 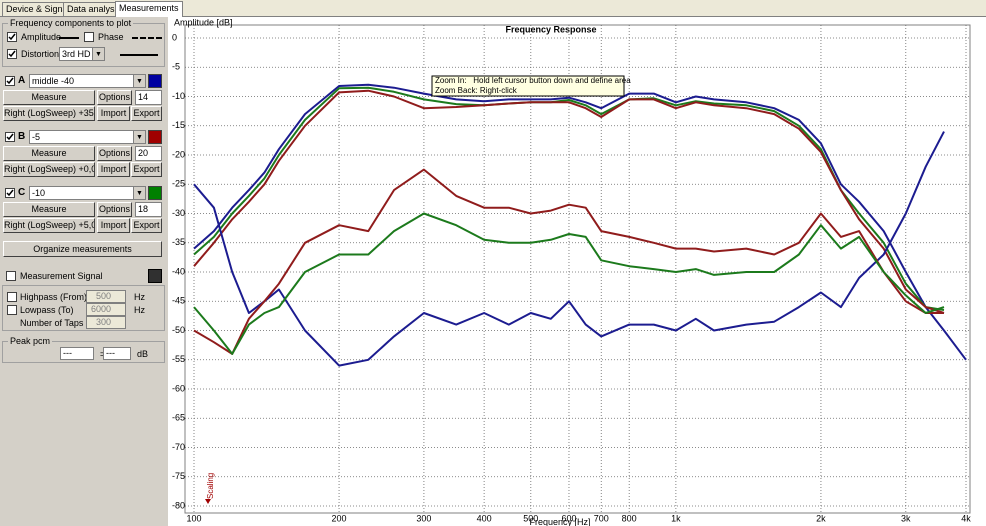 What do you see at coordinates (82, 54) in the screenshot?
I see `dropdown: 3rd HD ▼` at bounding box center [82, 54].